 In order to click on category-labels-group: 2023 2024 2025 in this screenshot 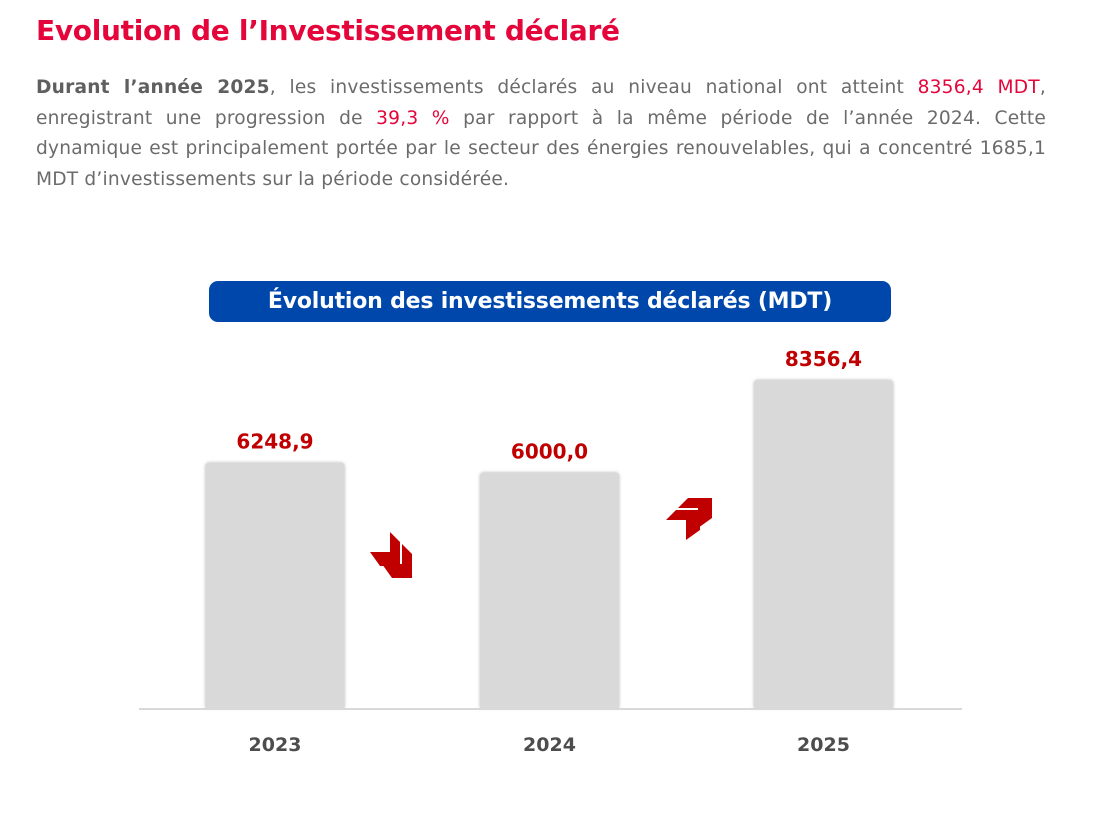, I will do `click(549, 745)`.